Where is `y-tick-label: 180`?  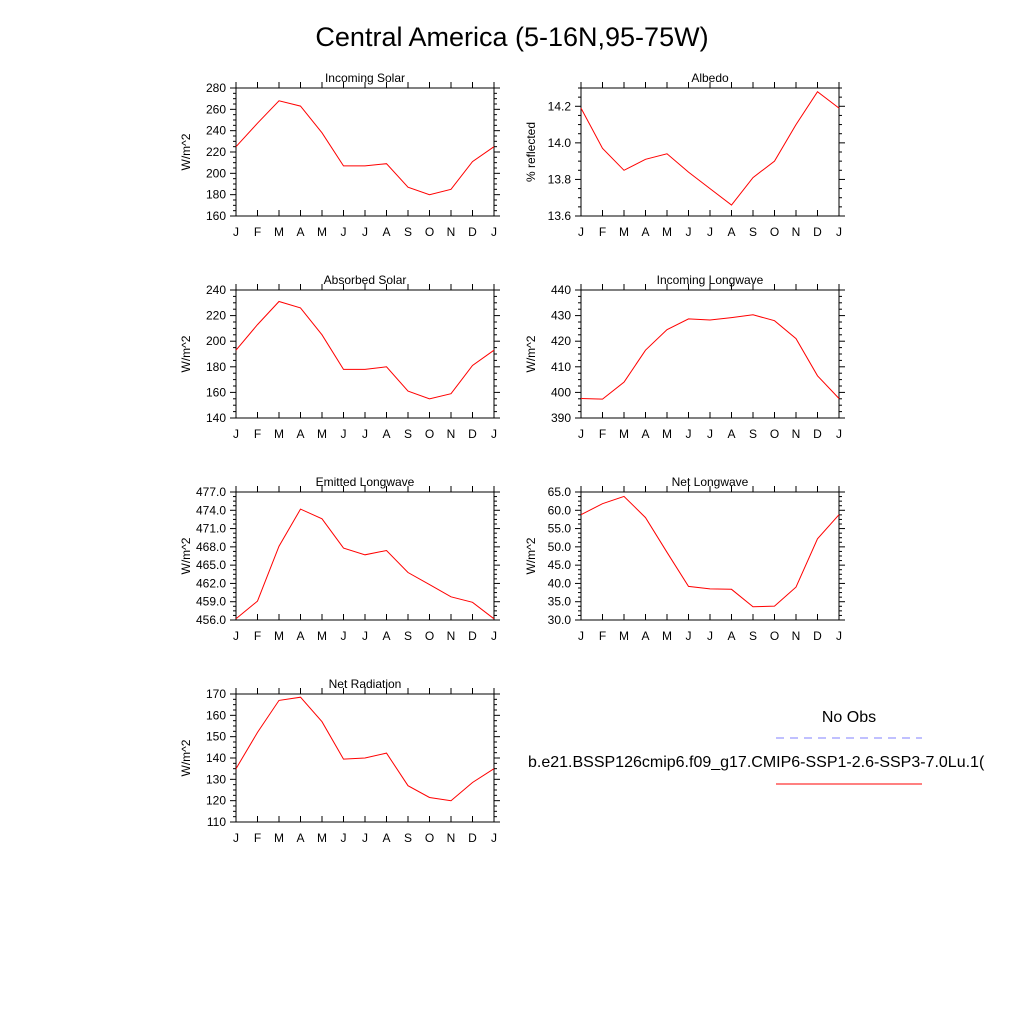
y-tick-label: 180 is located at coordinates (216, 195).